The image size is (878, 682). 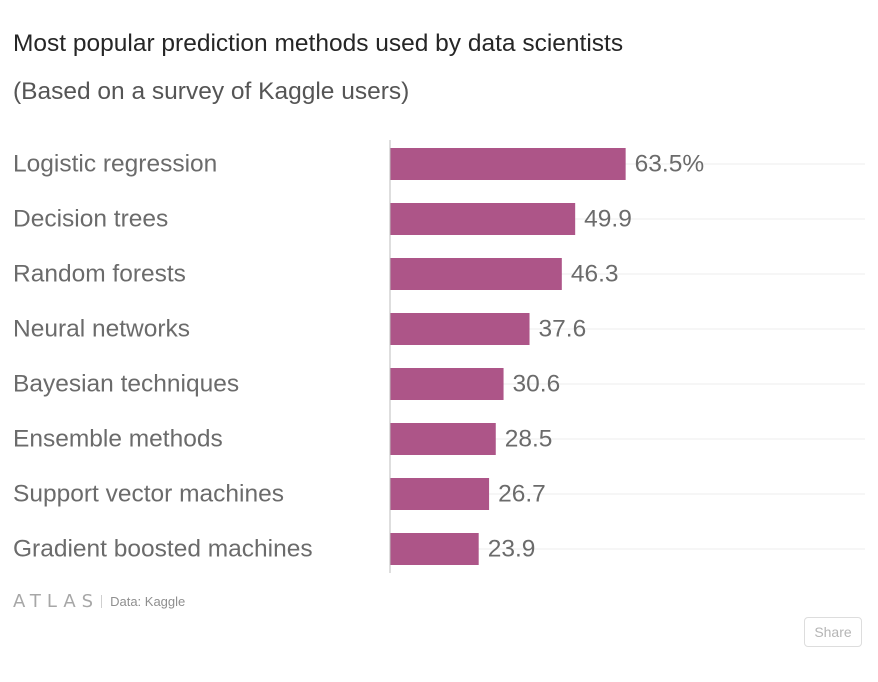 I want to click on atlas-logo: ATLAS, so click(x=56, y=601).